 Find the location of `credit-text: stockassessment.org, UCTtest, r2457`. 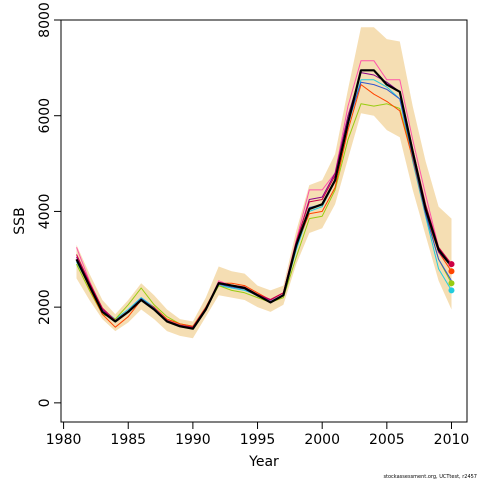

credit-text: stockassessment.org, UCTtest, r2457 is located at coordinates (430, 477).